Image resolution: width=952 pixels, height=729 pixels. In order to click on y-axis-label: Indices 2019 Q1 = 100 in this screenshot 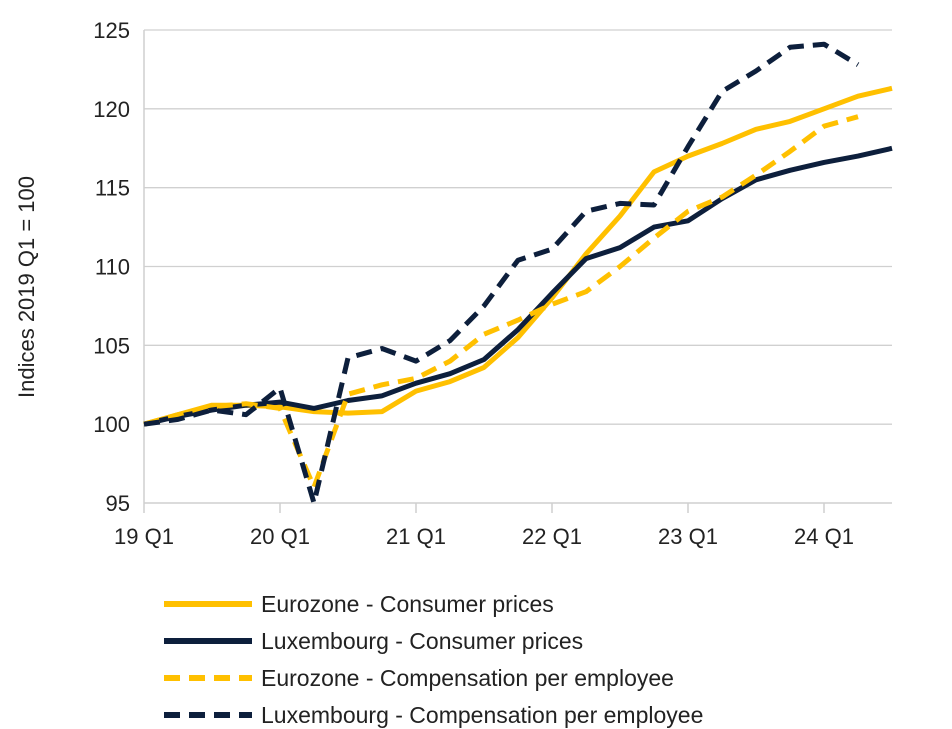, I will do `click(26, 287)`.